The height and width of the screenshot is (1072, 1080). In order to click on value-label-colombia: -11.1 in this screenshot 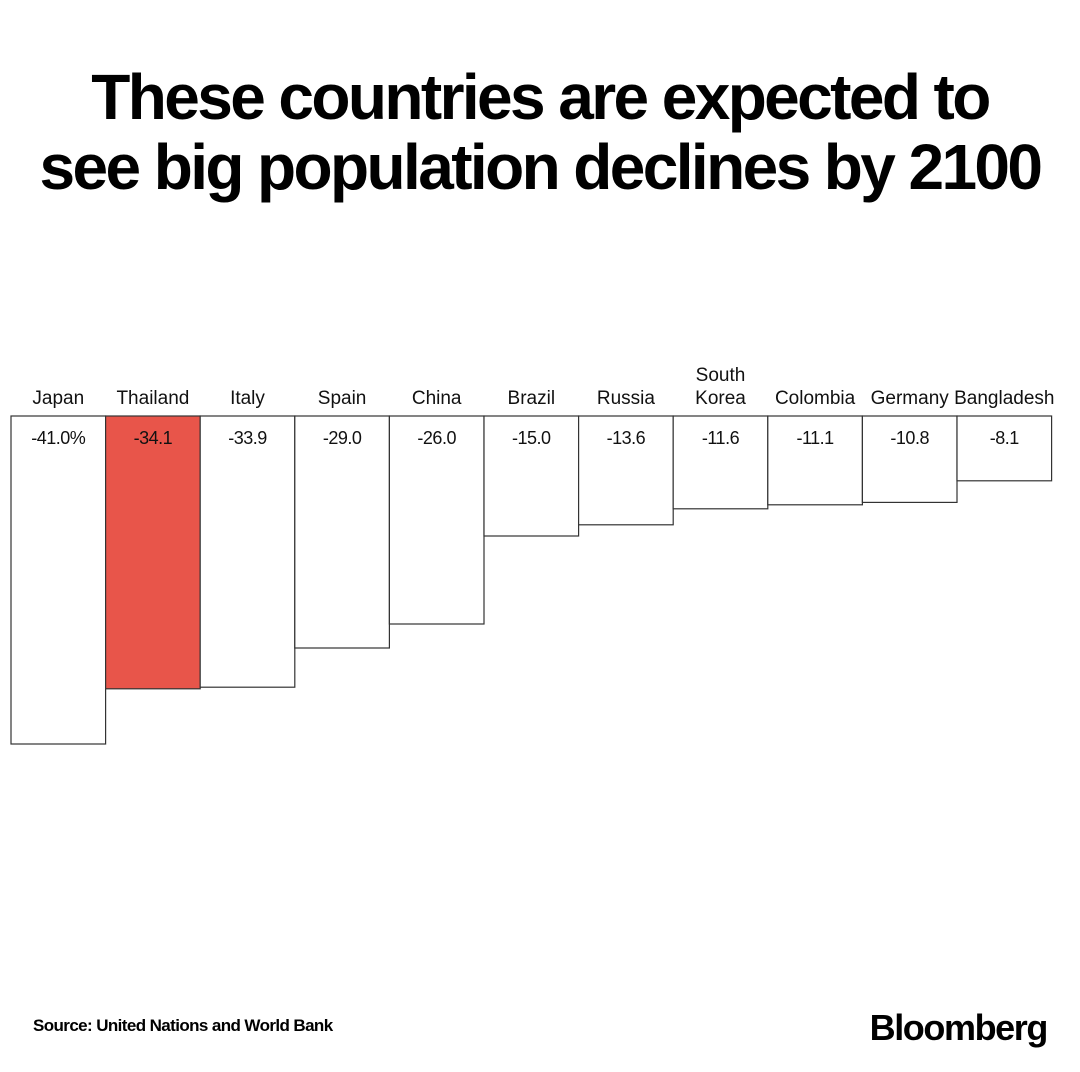, I will do `click(815, 438)`.